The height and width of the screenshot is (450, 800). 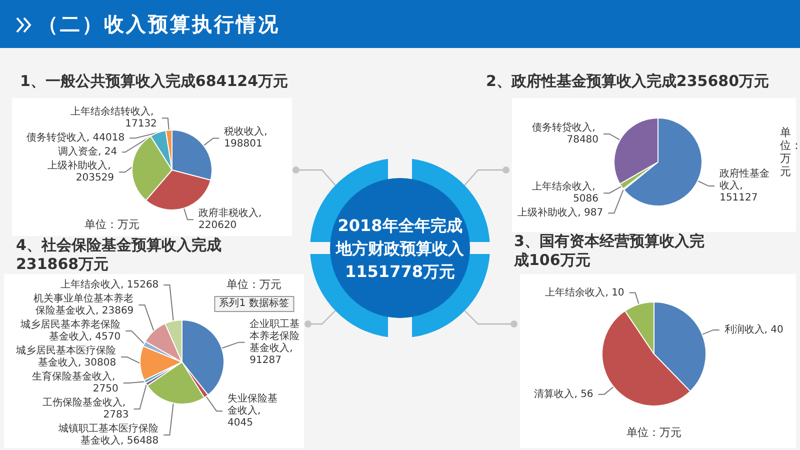 What do you see at coordinates (75, 138) in the screenshot?
I see `data-label: 债务转贷收入, 44018` at bounding box center [75, 138].